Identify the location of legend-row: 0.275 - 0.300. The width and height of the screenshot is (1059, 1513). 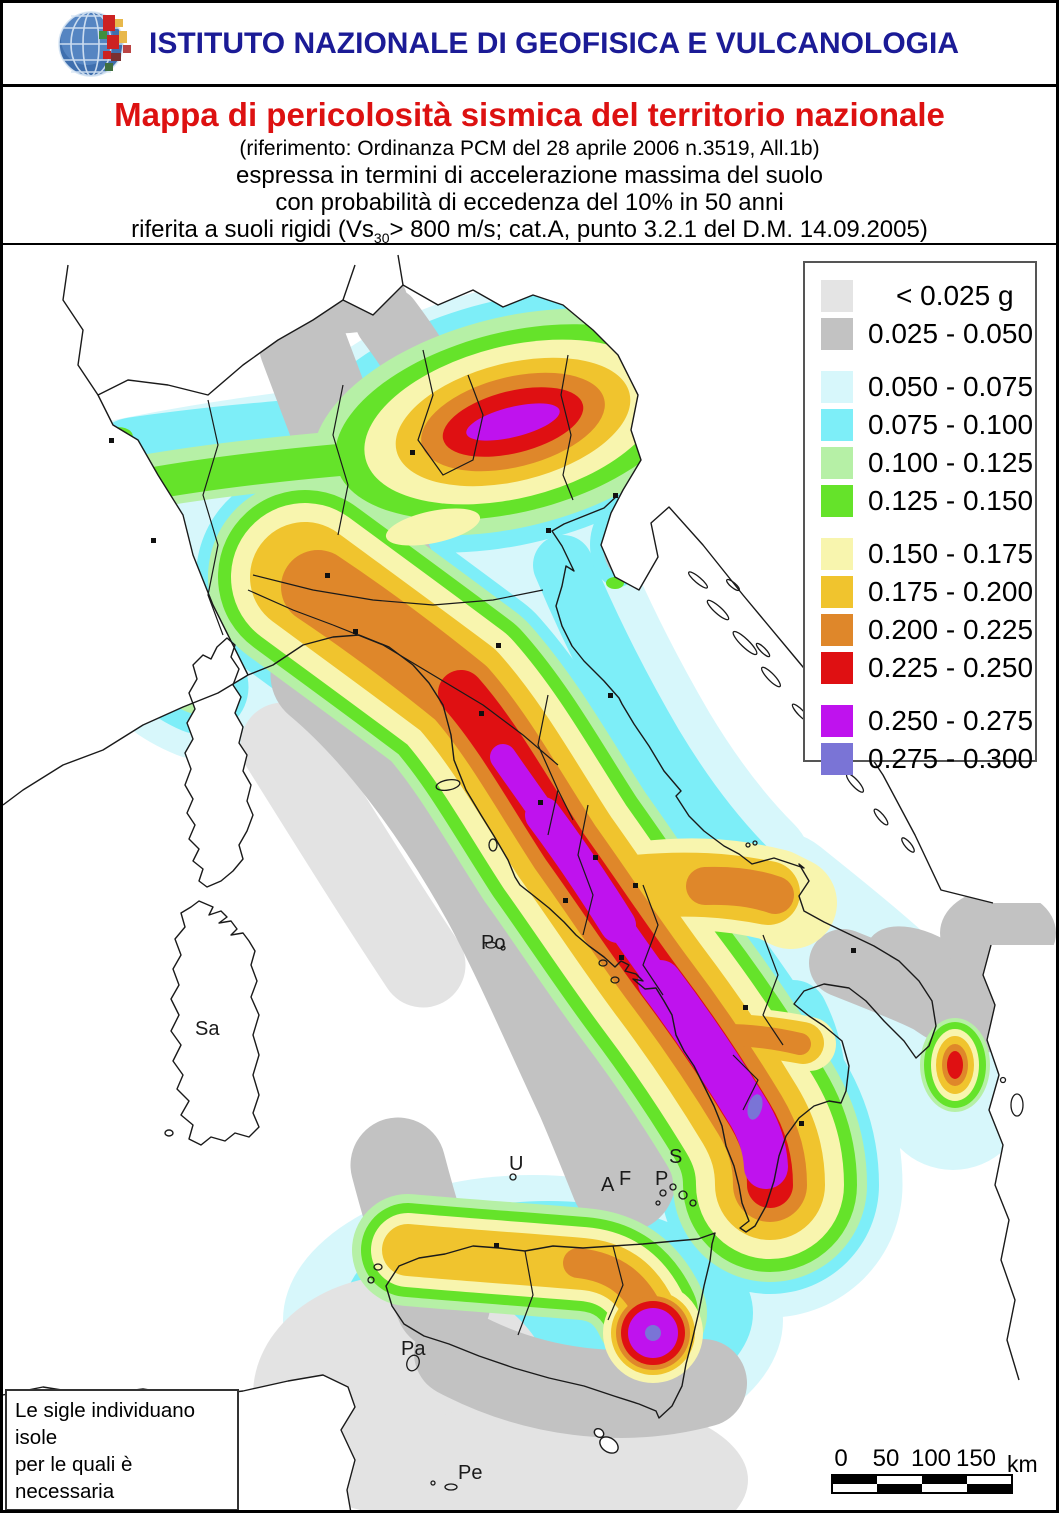
(928, 759).